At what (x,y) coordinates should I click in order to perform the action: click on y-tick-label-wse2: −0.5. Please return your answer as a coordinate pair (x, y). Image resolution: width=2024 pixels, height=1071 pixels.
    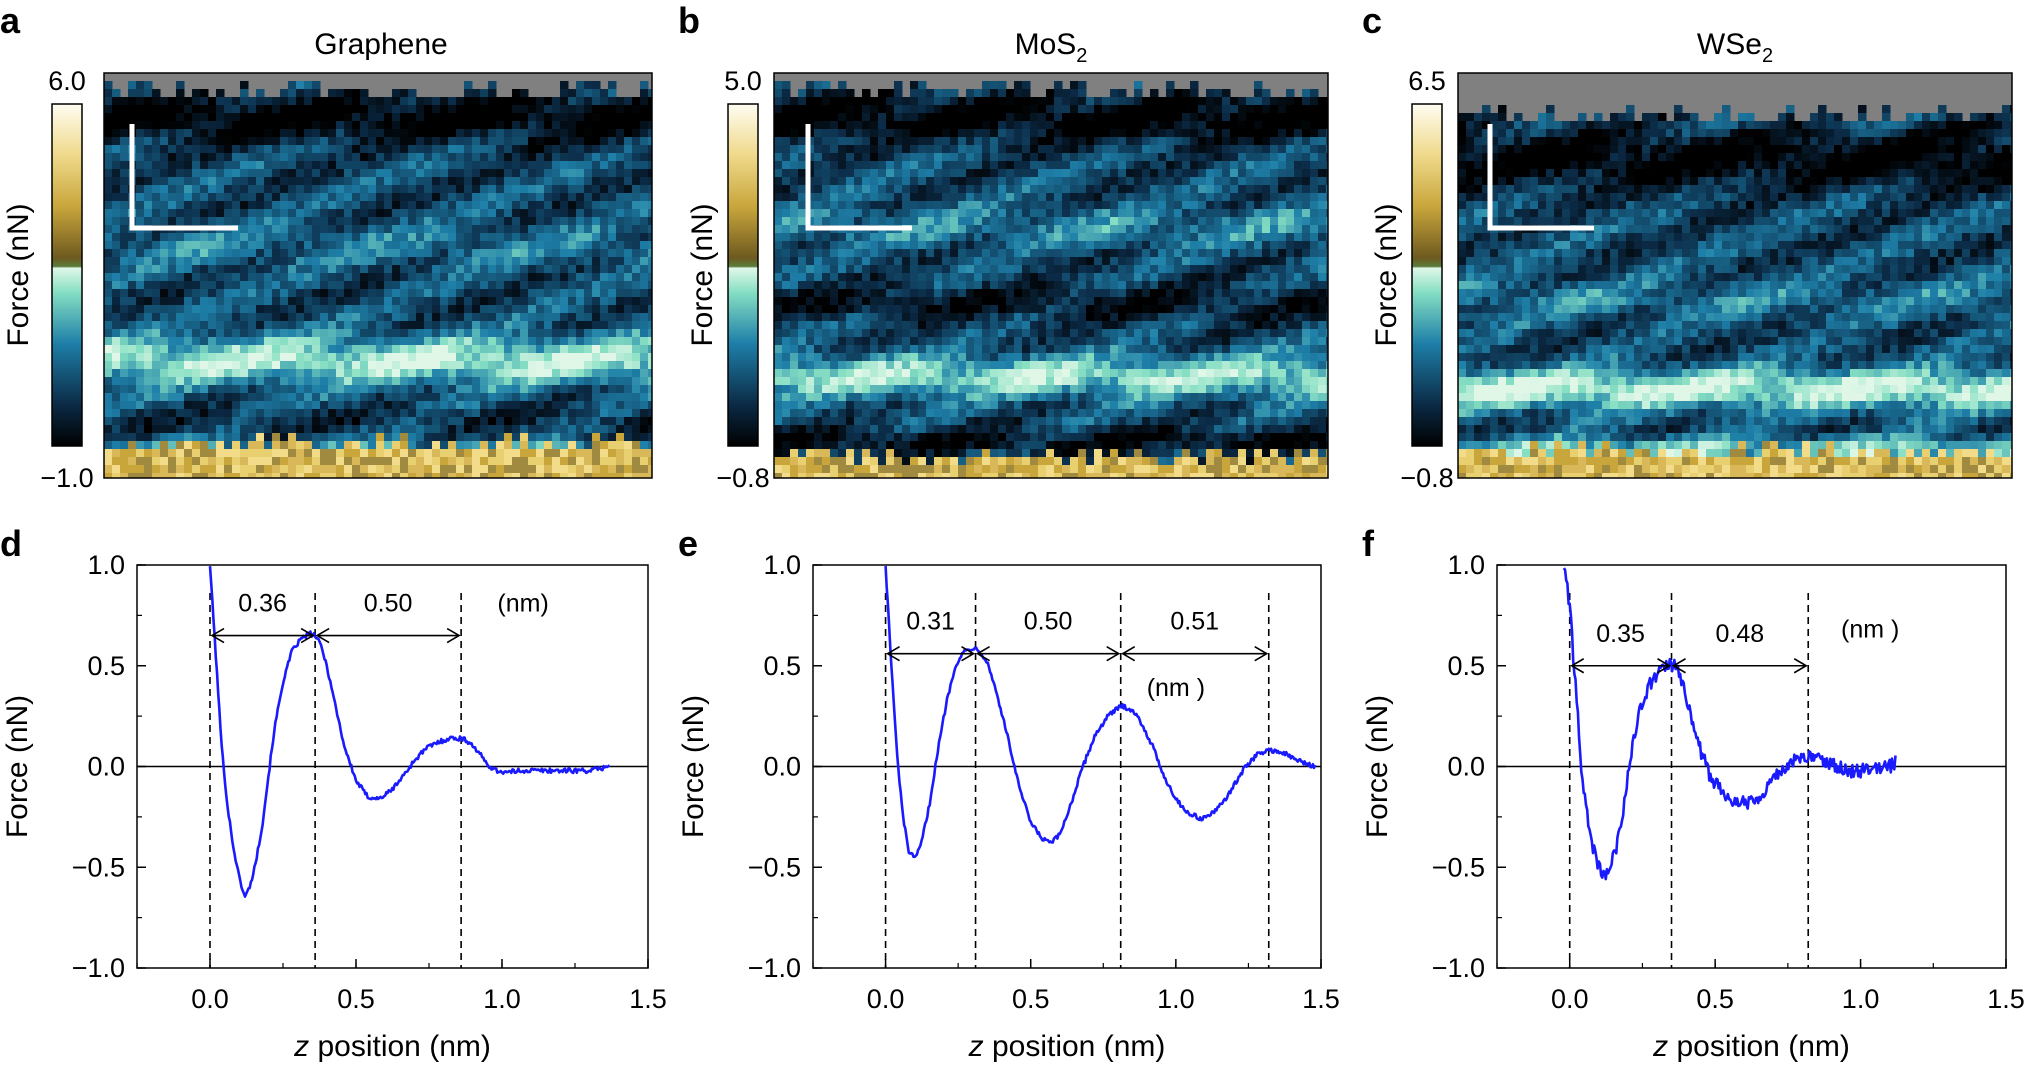
    Looking at the image, I should click on (1458, 867).